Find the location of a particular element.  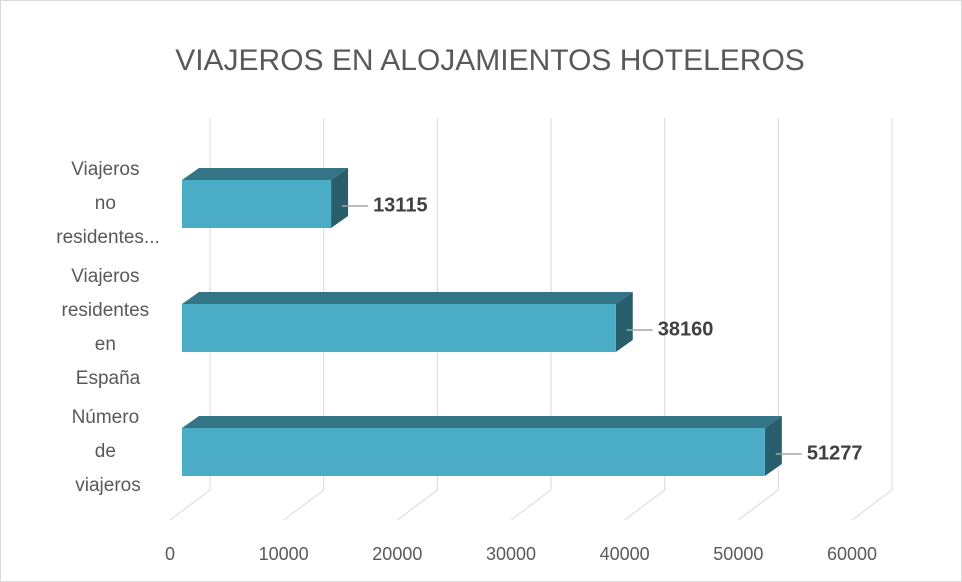

x-tick-label: 30000 is located at coordinates (511, 554).